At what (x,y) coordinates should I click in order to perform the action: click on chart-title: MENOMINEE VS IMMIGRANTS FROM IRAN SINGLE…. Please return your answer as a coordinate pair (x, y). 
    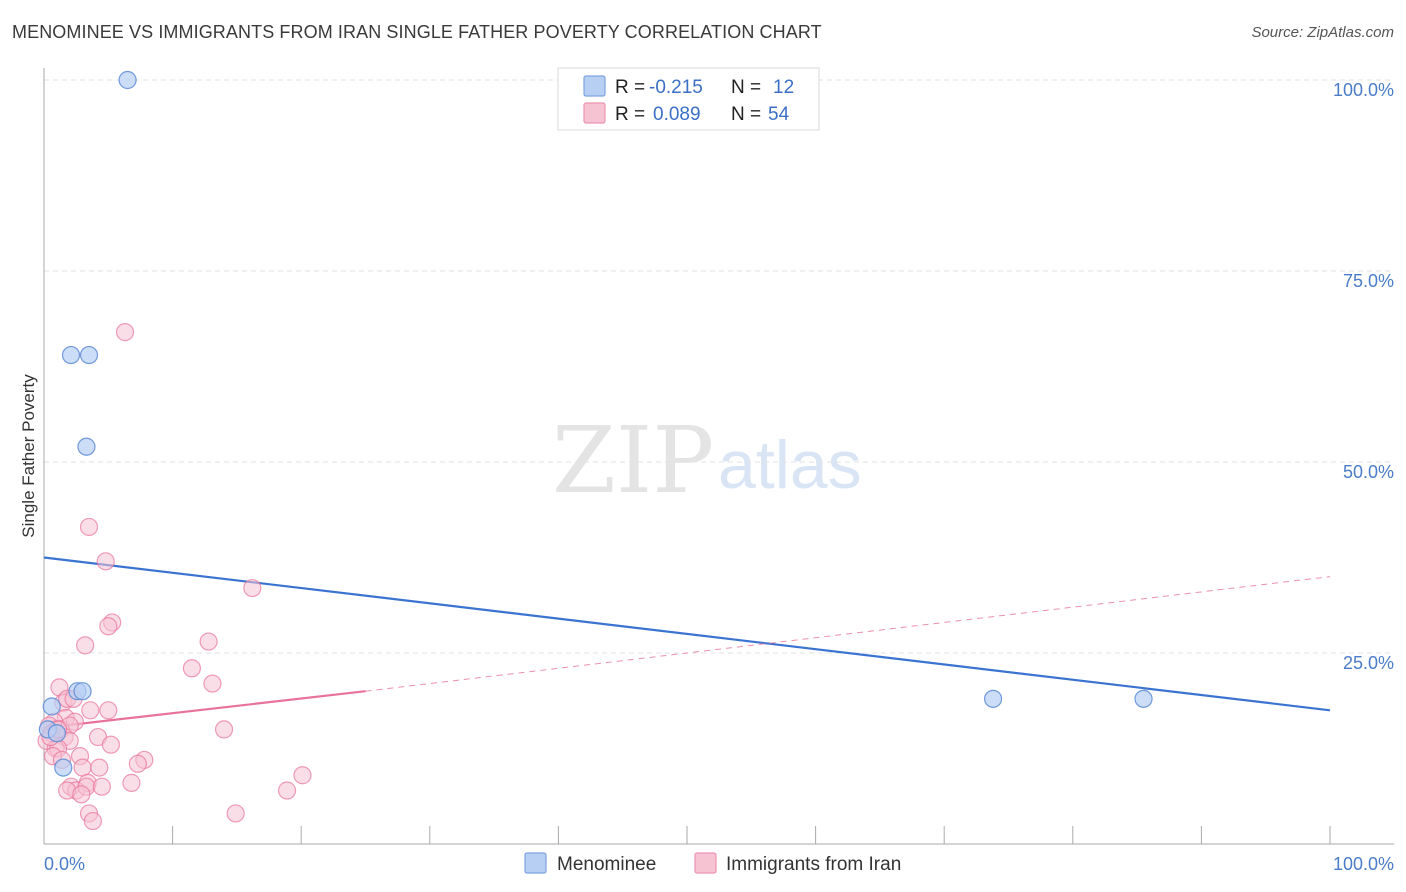
    Looking at the image, I should click on (417, 32).